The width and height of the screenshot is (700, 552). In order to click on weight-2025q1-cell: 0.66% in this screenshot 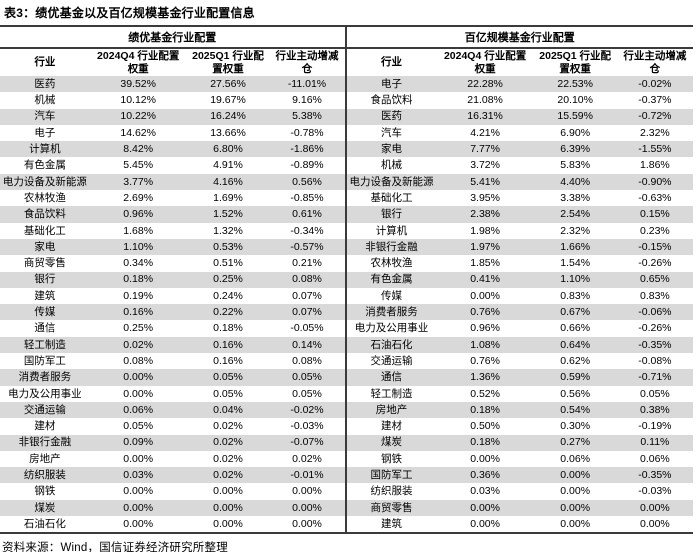, I will do `click(575, 328)`.